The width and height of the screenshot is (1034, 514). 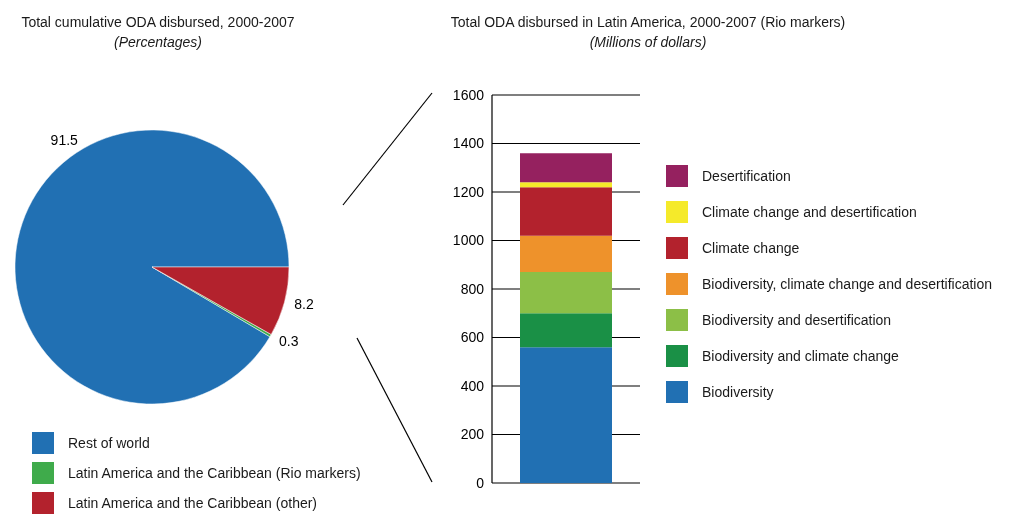 I want to click on y-tick-label: 1400, so click(x=468, y=143).